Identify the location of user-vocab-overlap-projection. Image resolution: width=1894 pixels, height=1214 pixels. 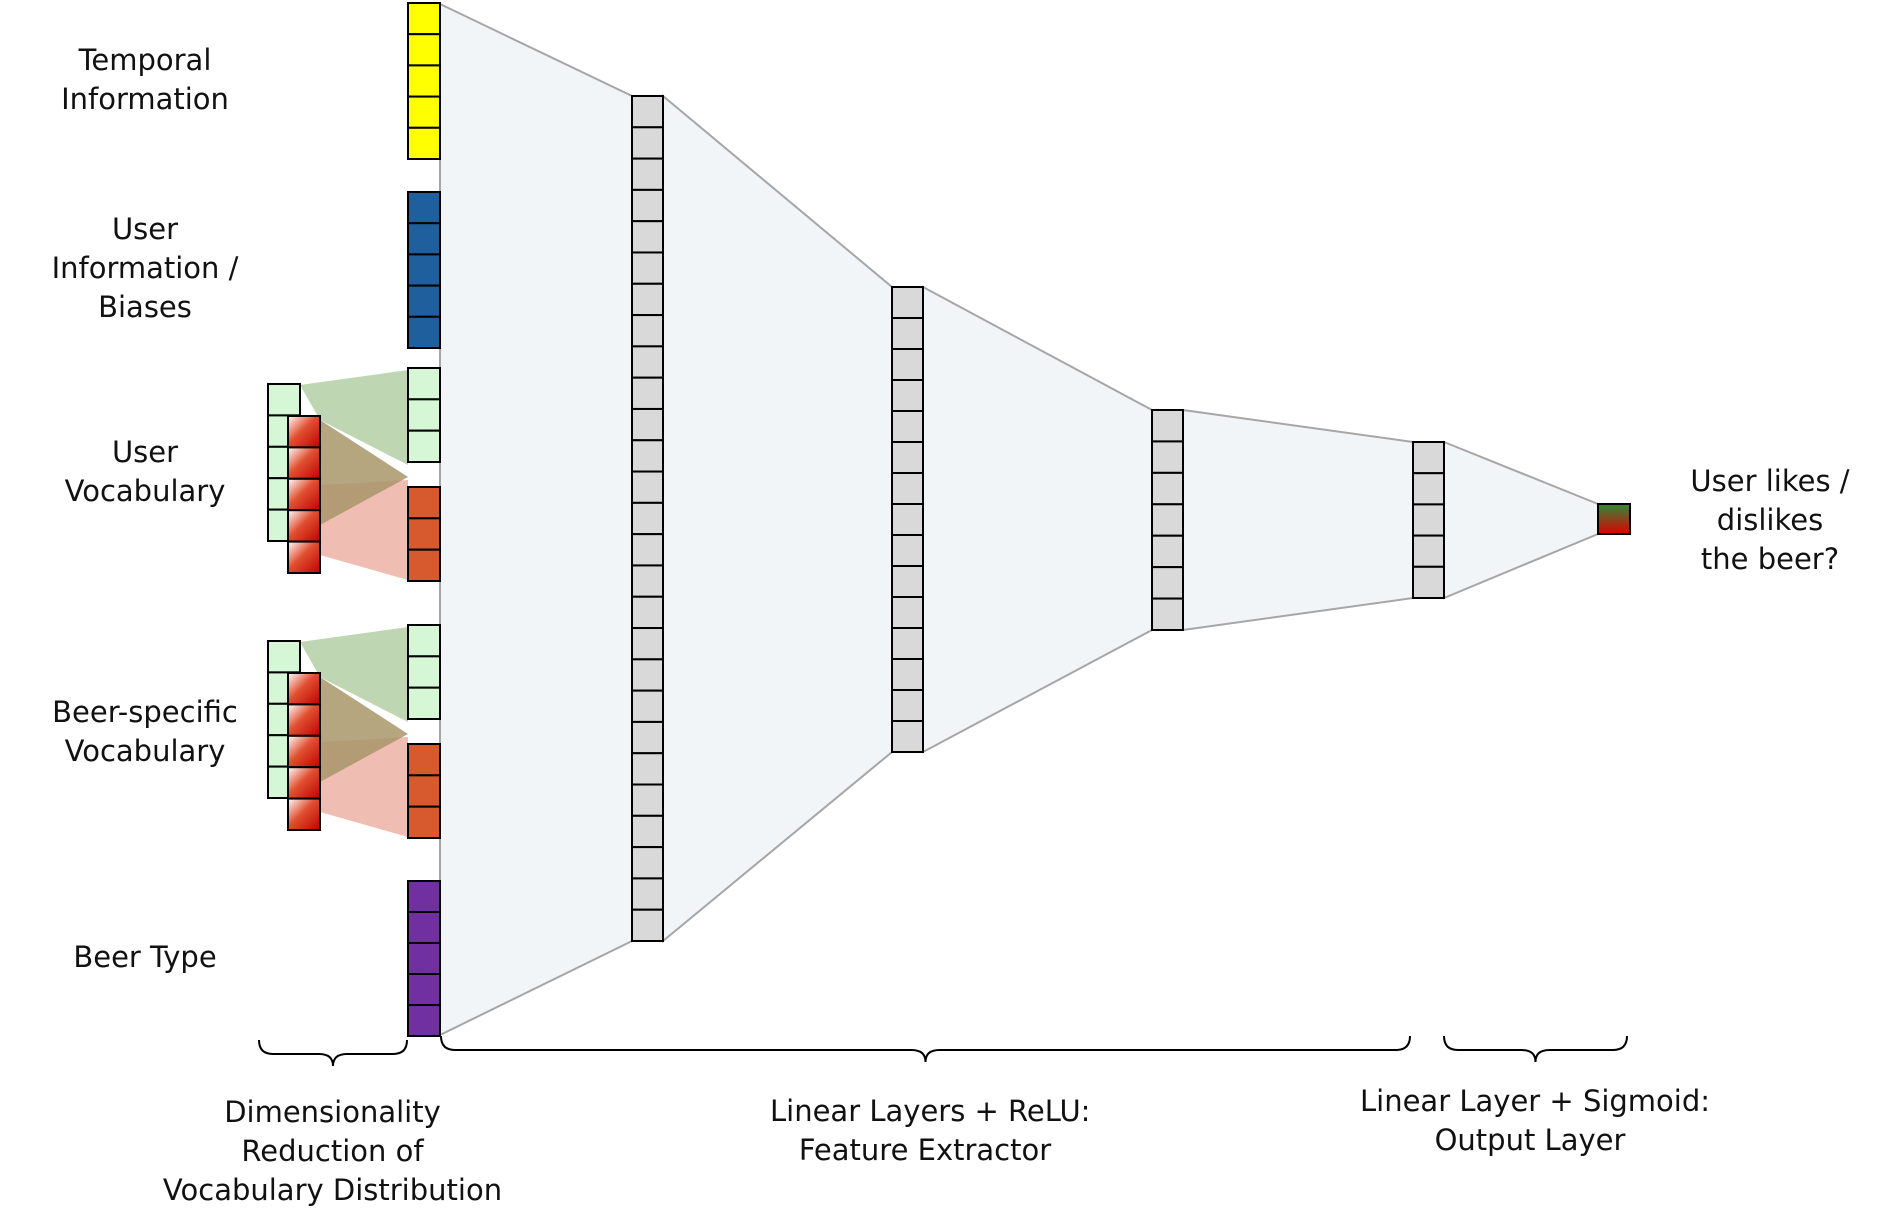
(364, 472).